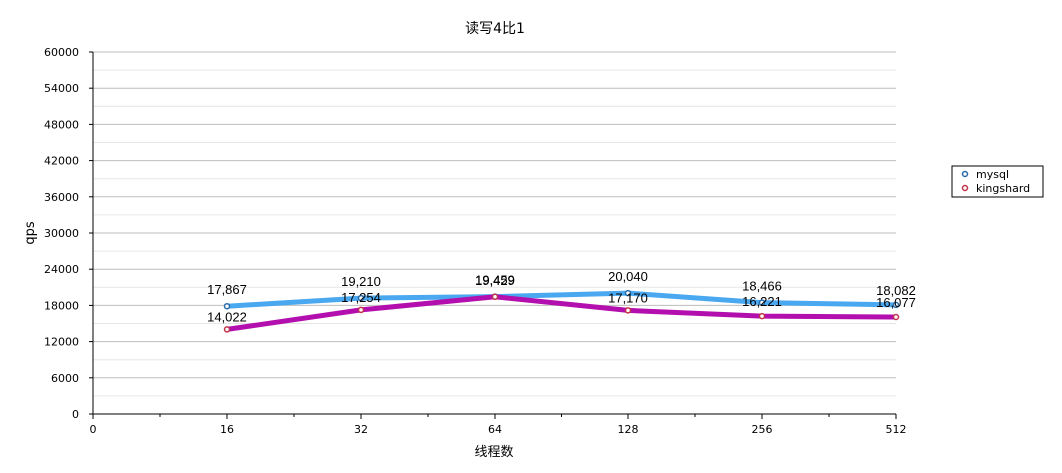  What do you see at coordinates (628, 276) in the screenshot?
I see `data-label-mysql: 20,040` at bounding box center [628, 276].